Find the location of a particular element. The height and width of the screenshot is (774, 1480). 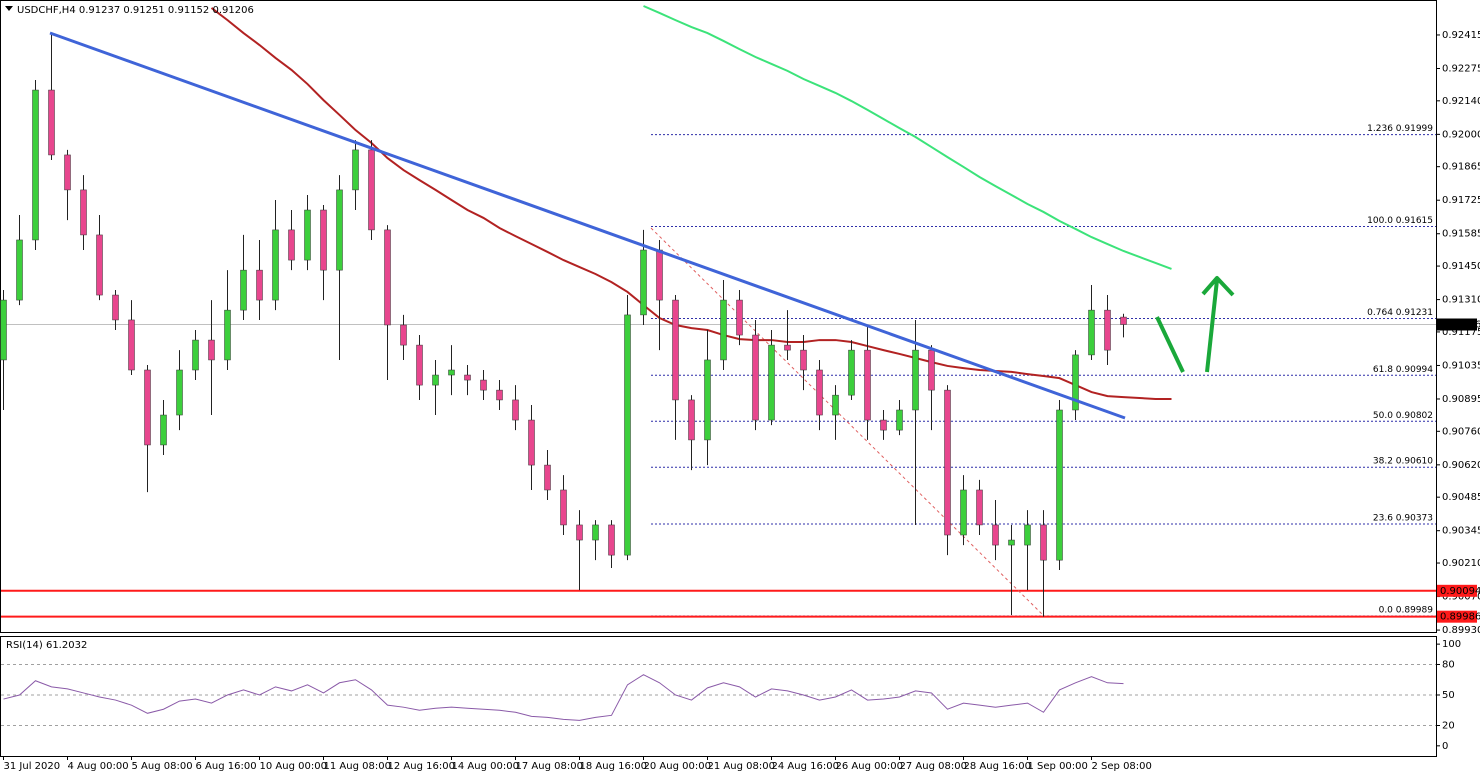

x-tick-label: 20 Aug 00:00 is located at coordinates (677, 766).